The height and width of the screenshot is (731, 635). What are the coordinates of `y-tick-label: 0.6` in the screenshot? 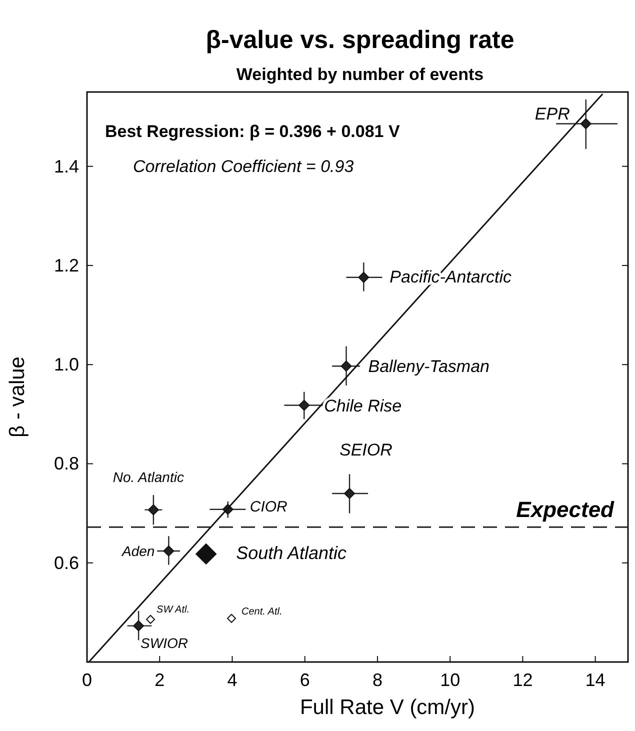 It's located at (66, 562).